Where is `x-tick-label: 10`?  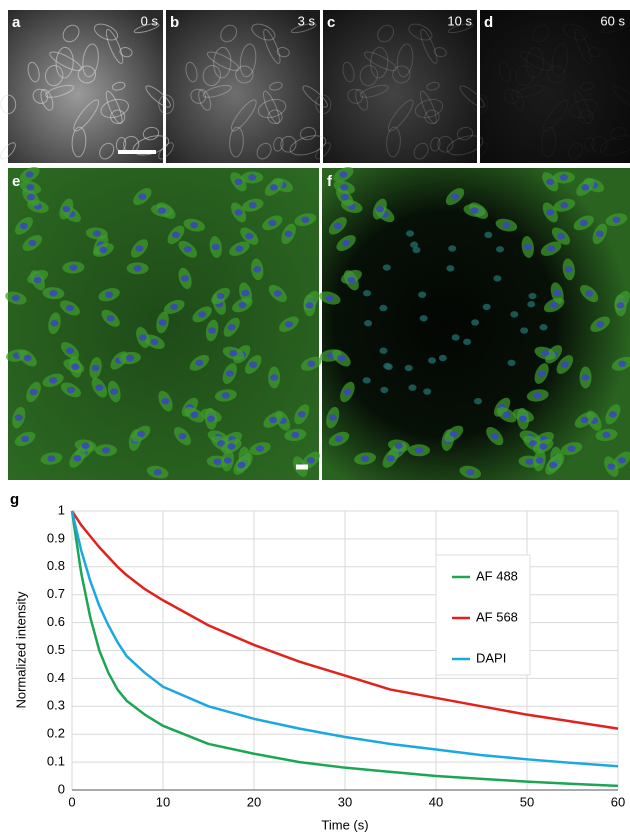
x-tick-label: 10 is located at coordinates (163, 801).